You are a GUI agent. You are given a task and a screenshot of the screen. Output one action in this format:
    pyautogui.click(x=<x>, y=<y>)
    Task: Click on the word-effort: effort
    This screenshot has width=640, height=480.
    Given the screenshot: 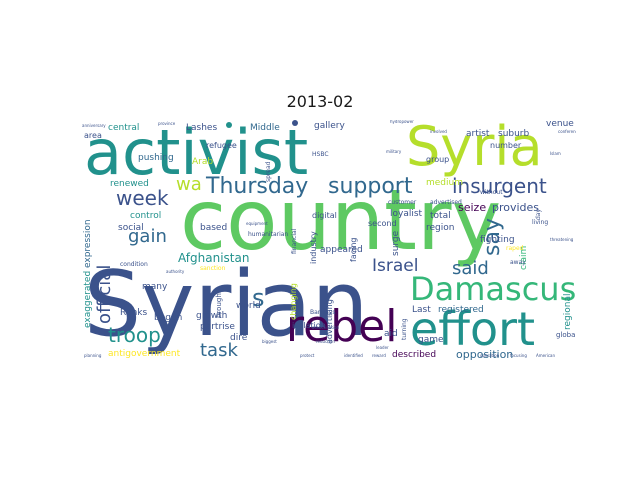 What is the action you would take?
    pyautogui.click(x=473, y=329)
    